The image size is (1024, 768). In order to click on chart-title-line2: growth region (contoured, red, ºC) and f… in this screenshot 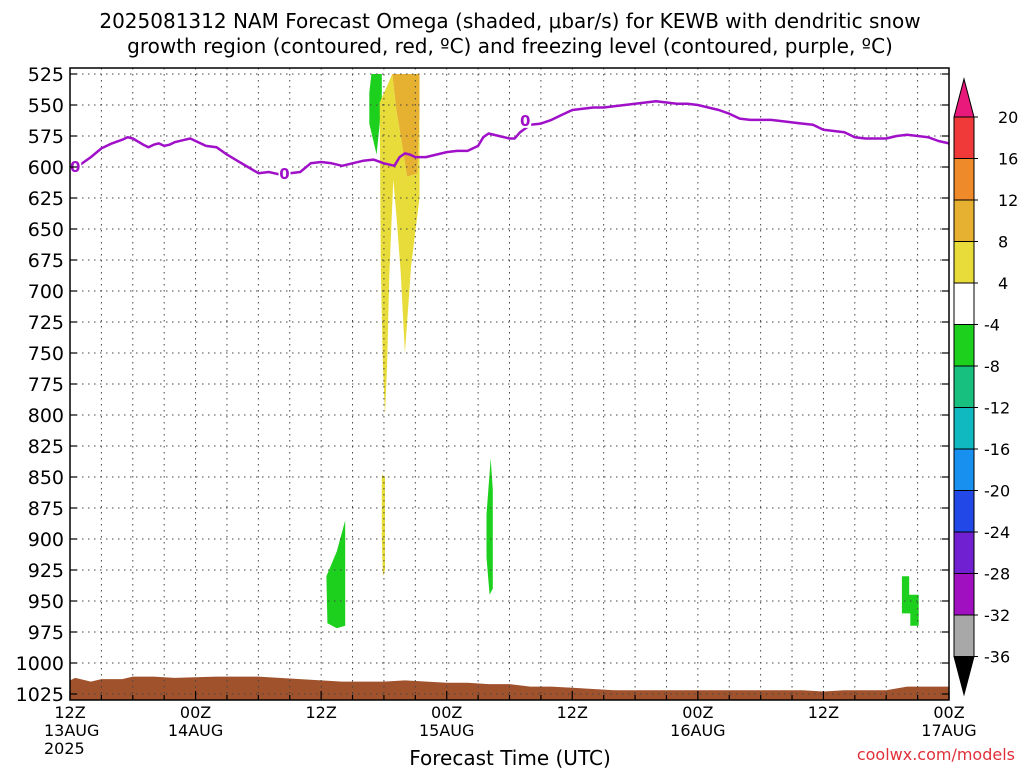, I will do `click(510, 46)`.